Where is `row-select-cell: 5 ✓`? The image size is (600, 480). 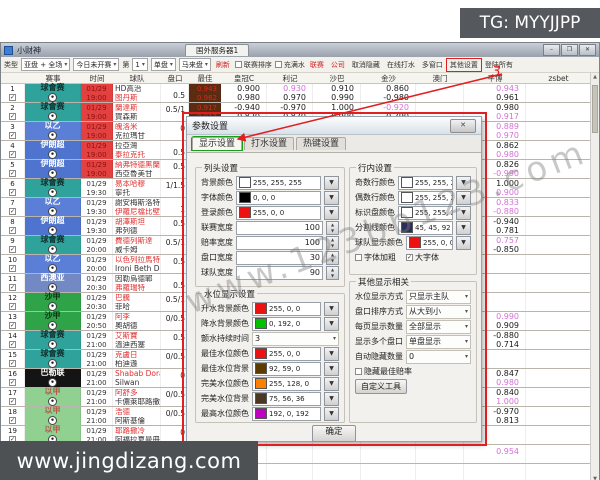
row-select-cell: 5 ✓ is located at coordinates (13, 169).